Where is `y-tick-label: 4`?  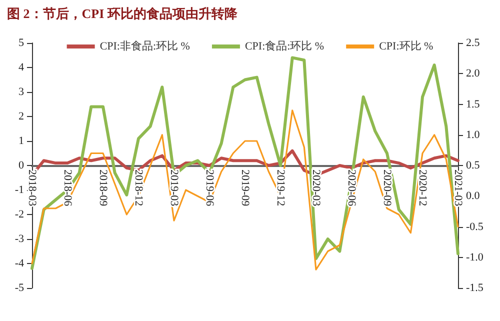
y-tick-label: 4 is located at coordinates (21, 68).